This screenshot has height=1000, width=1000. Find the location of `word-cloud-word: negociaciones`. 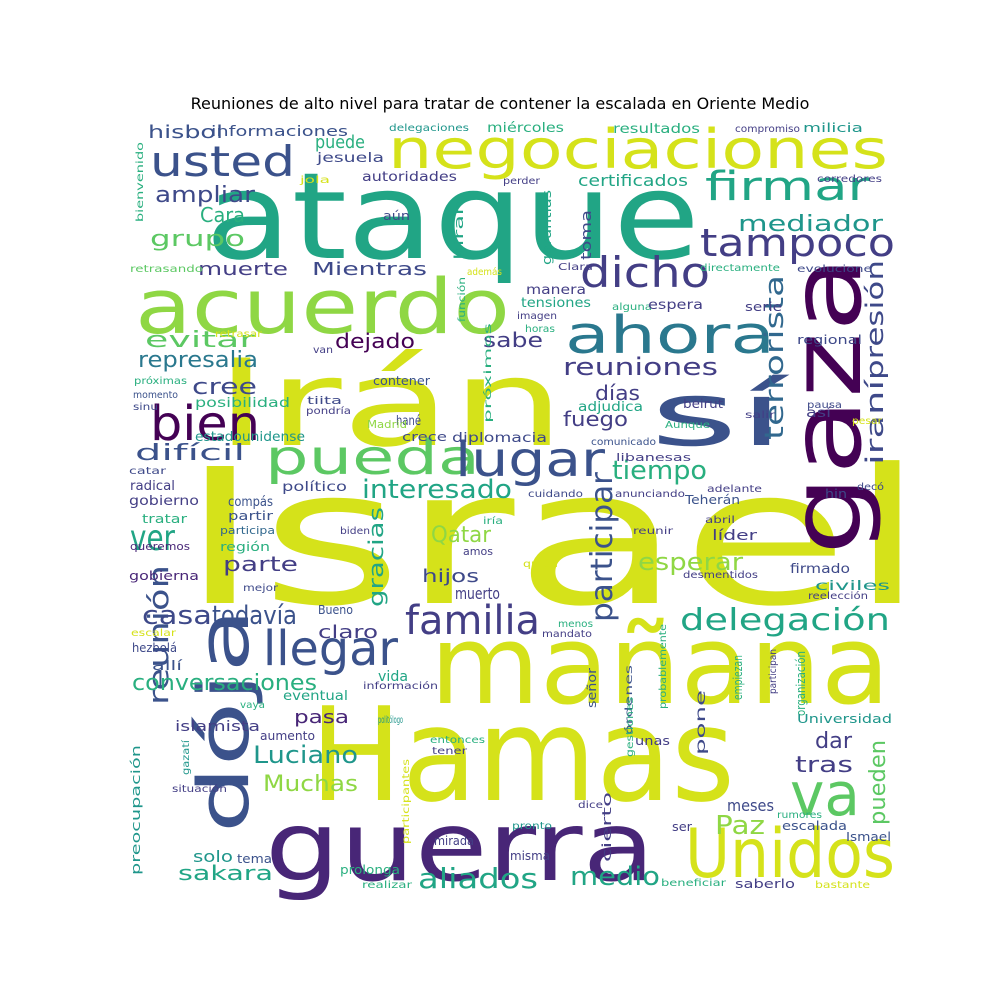

word-cloud-word: negociaciones is located at coordinates (638, 149).